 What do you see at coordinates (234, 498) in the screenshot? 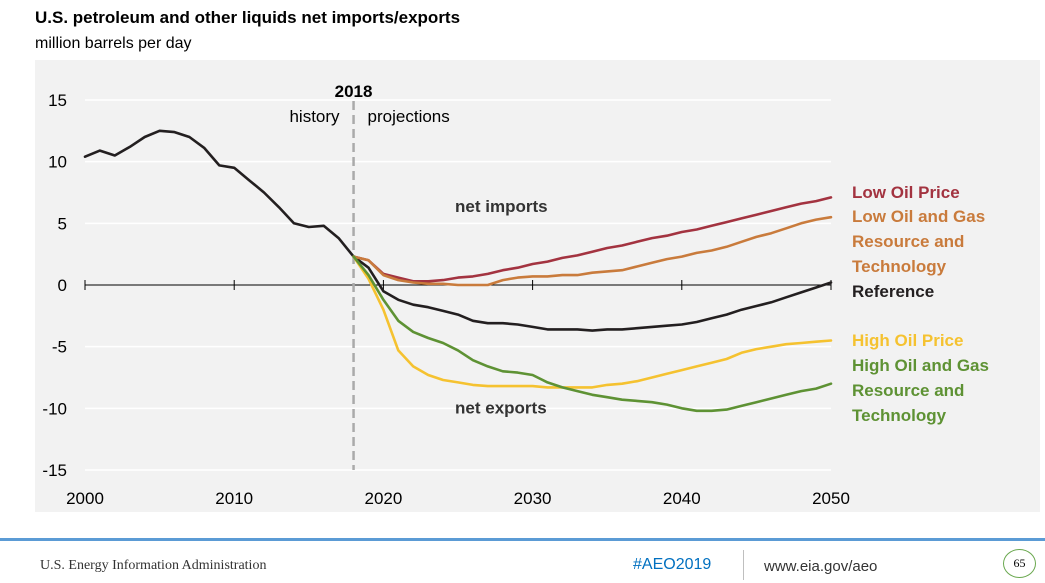
I see `x-tick-label: 2010` at bounding box center [234, 498].